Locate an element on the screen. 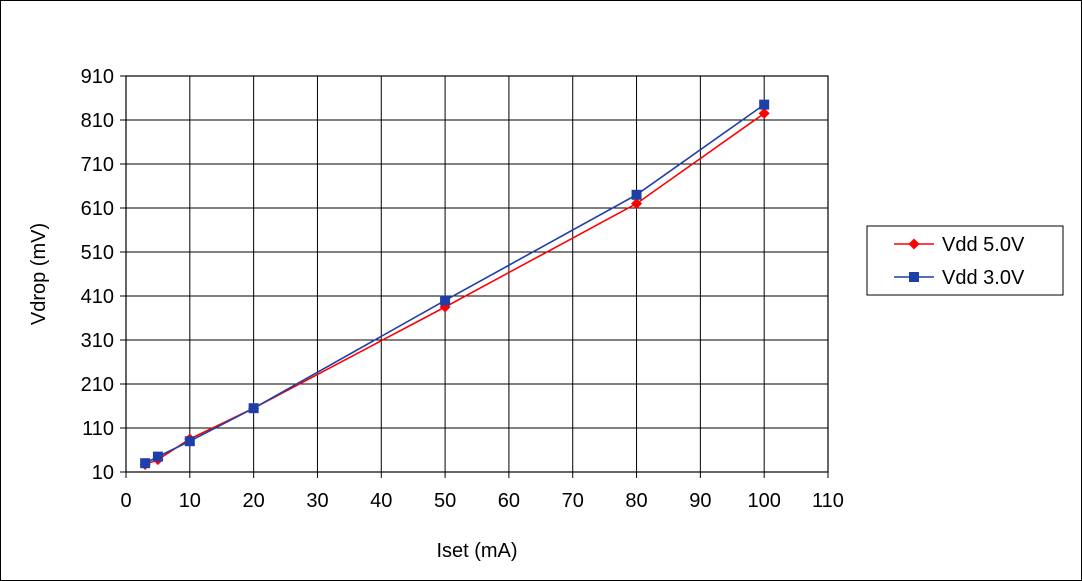  legend-label-vdd-3v: Vdd 3.0V is located at coordinates (983, 278).